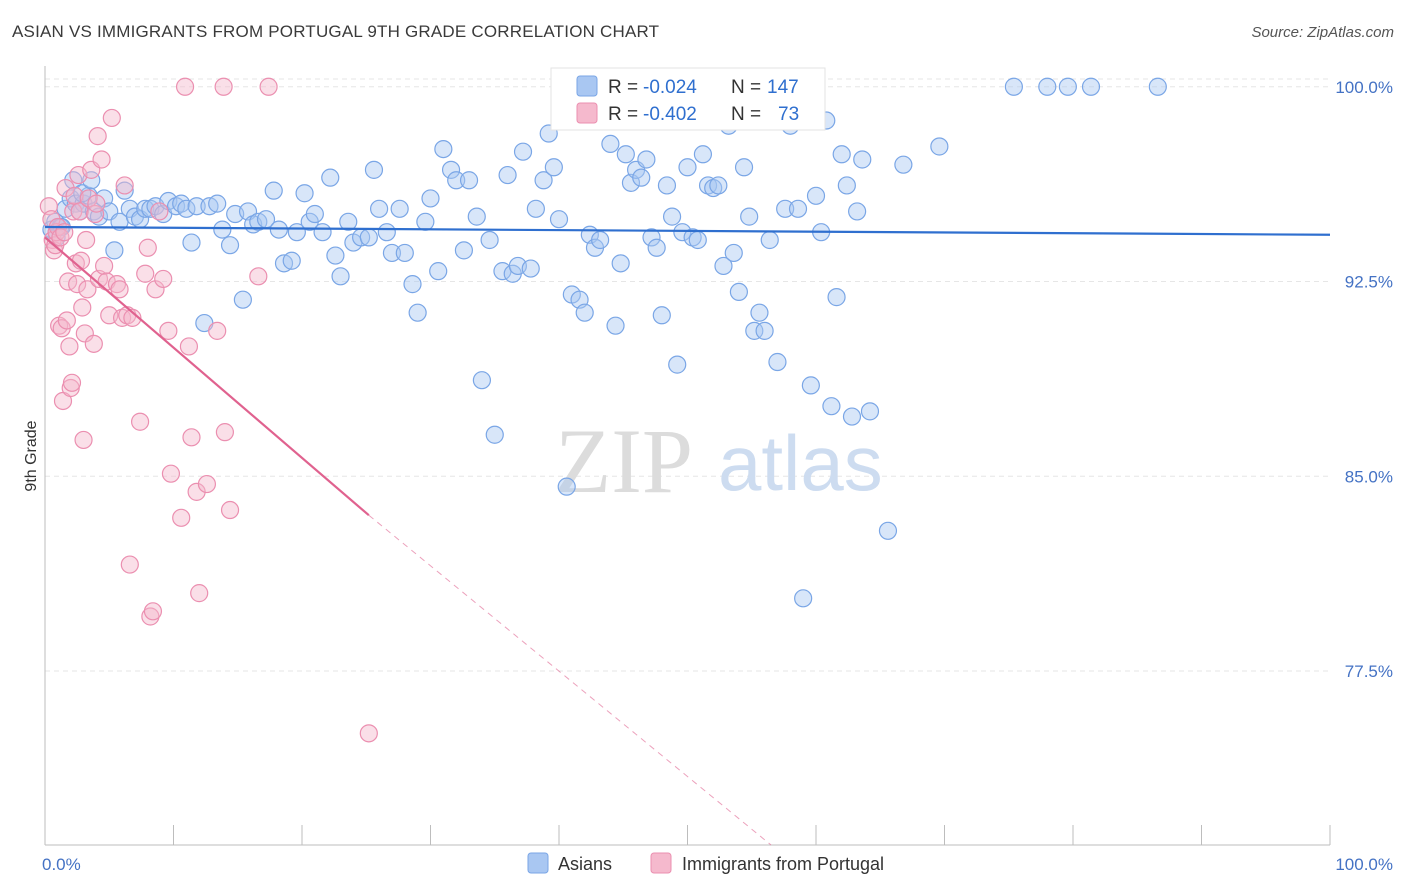 The image size is (1406, 892). Describe the element at coordinates (746, 87) in the screenshot. I see `legend-n-label-1: N =` at that location.